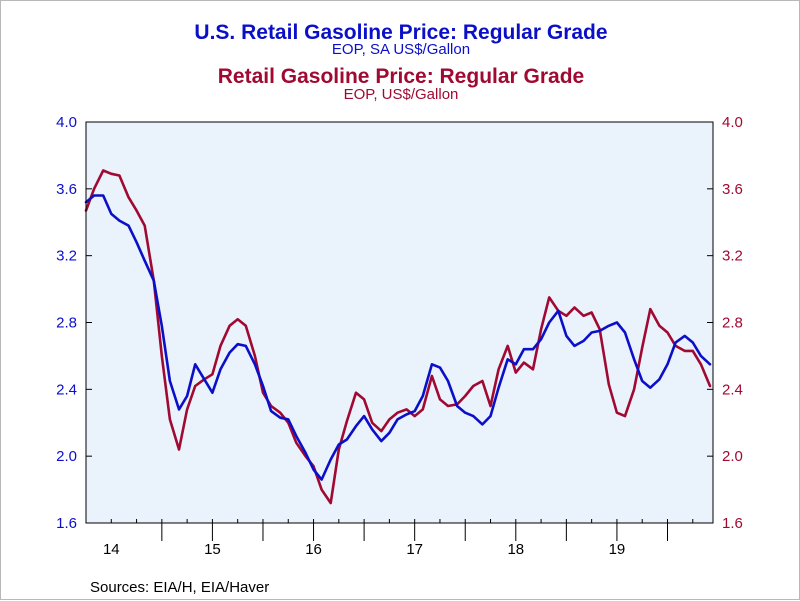 The height and width of the screenshot is (601, 800). I want to click on chart-subtitle-retail: EOP, US$/Gallon, so click(401, 94).